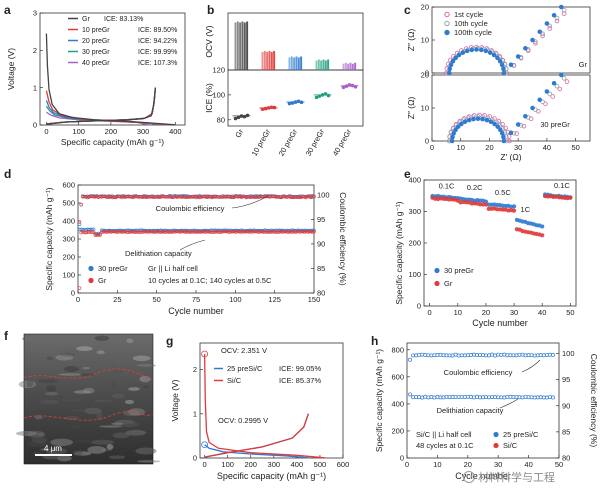 Image resolution: width=600 pixels, height=489 pixels. Describe the element at coordinates (35, 13) in the screenshot. I see `panel-a-y-tick-label: 3` at that location.